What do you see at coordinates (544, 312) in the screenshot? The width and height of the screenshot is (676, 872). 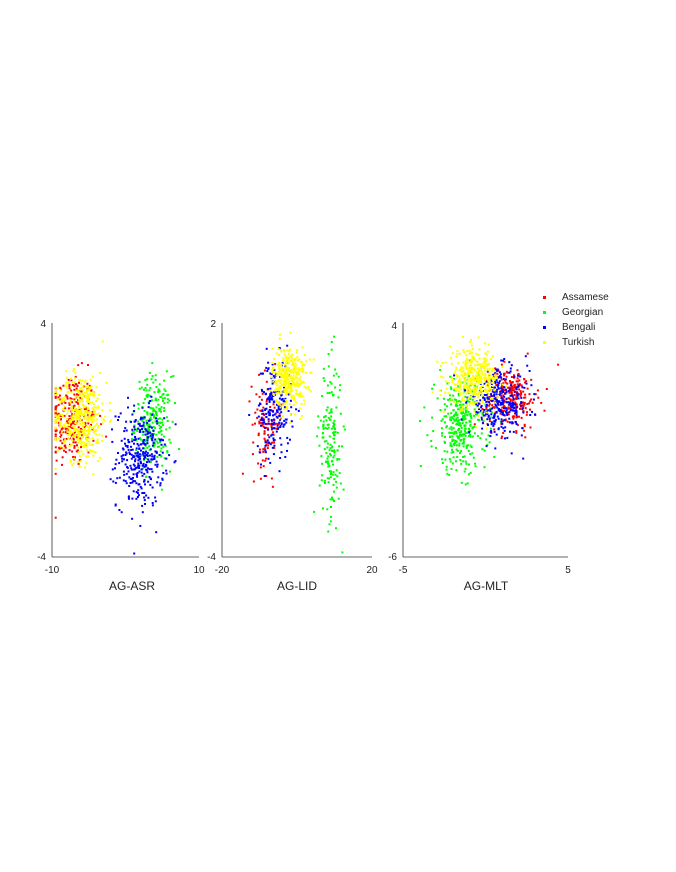 I see `legend-marker` at bounding box center [544, 312].